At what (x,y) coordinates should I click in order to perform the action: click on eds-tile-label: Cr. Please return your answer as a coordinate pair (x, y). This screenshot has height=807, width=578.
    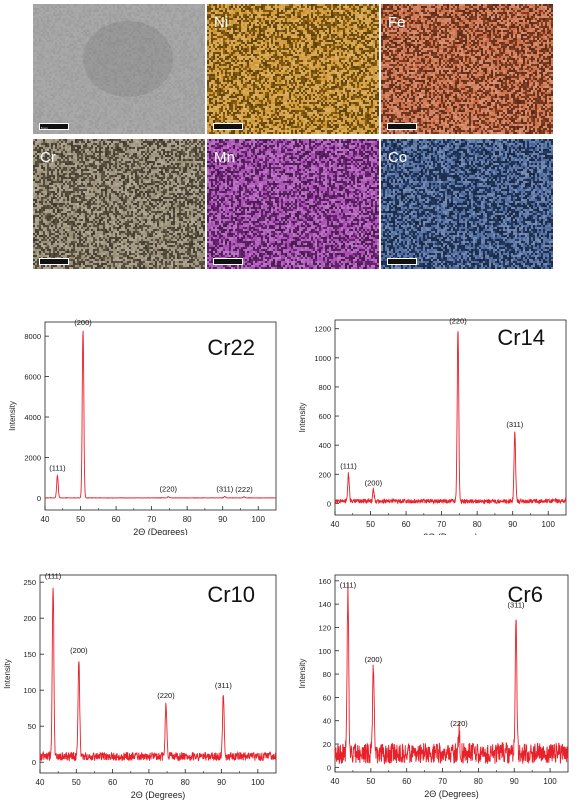
    Looking at the image, I should click on (48, 157).